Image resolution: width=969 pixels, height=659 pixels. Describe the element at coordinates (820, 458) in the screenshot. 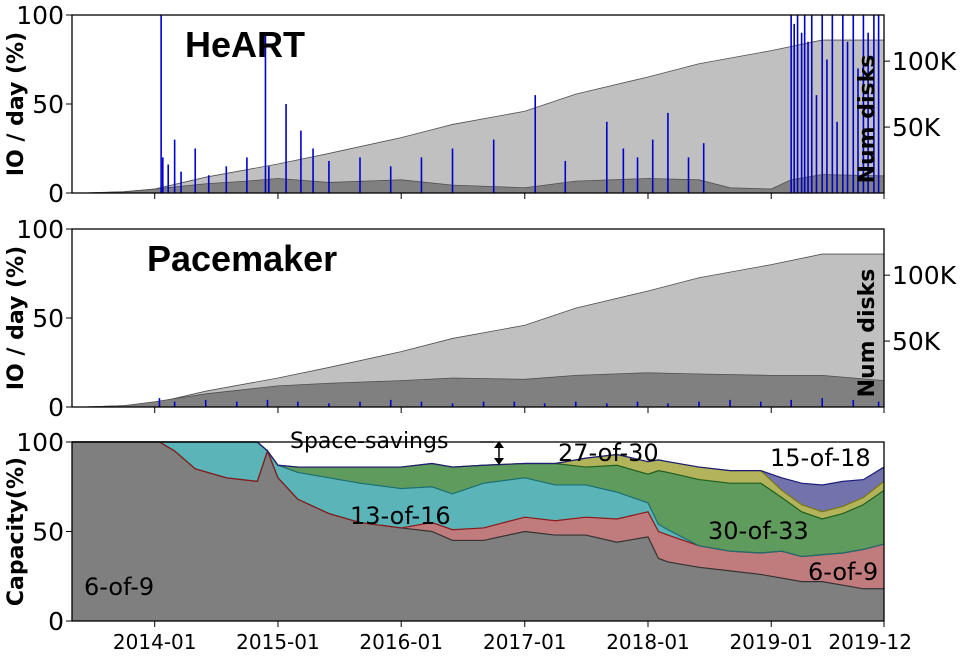

I see `region-label: 15-of-18` at that location.